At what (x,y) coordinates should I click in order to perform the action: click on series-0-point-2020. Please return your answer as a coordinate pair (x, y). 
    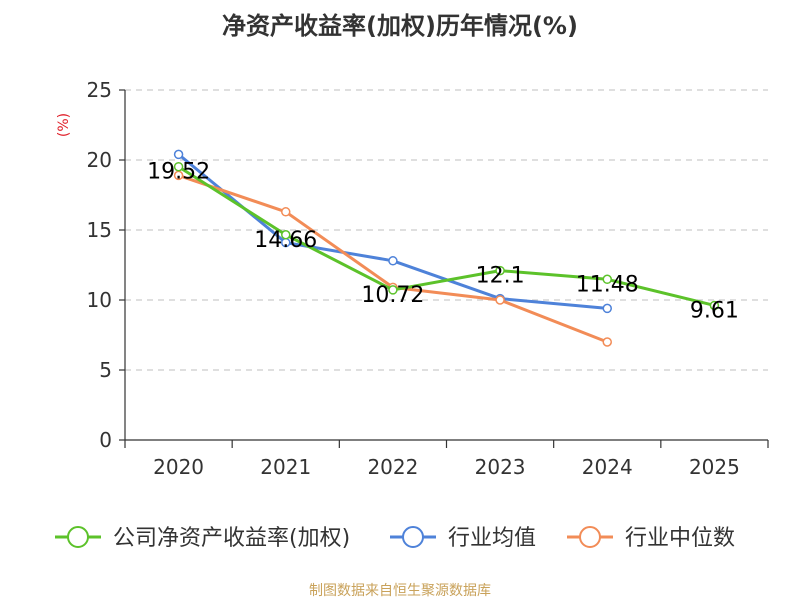
    Looking at the image, I should click on (178, 166).